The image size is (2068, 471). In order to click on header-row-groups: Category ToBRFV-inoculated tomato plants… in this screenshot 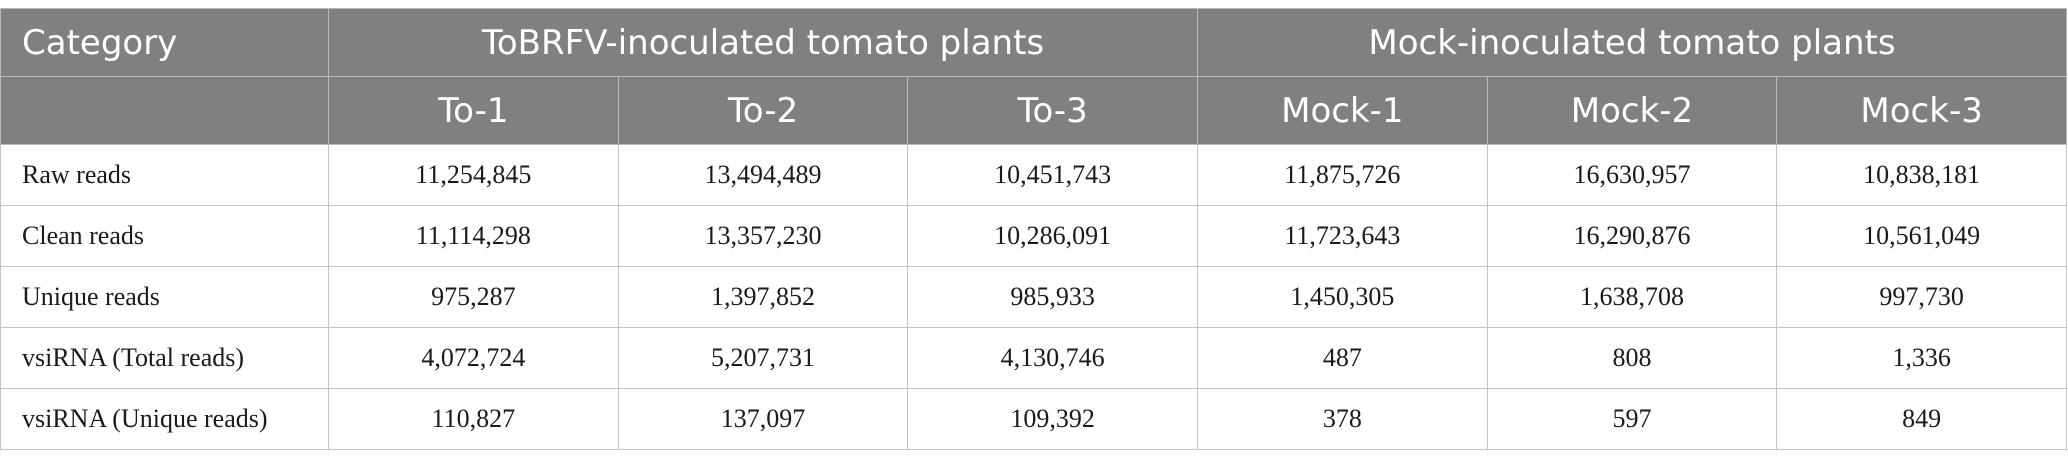, I will do `click(1033, 42)`.